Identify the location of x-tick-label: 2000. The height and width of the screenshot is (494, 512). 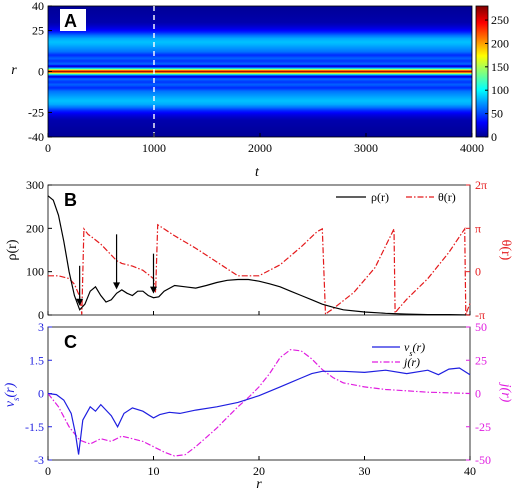
(260, 148).